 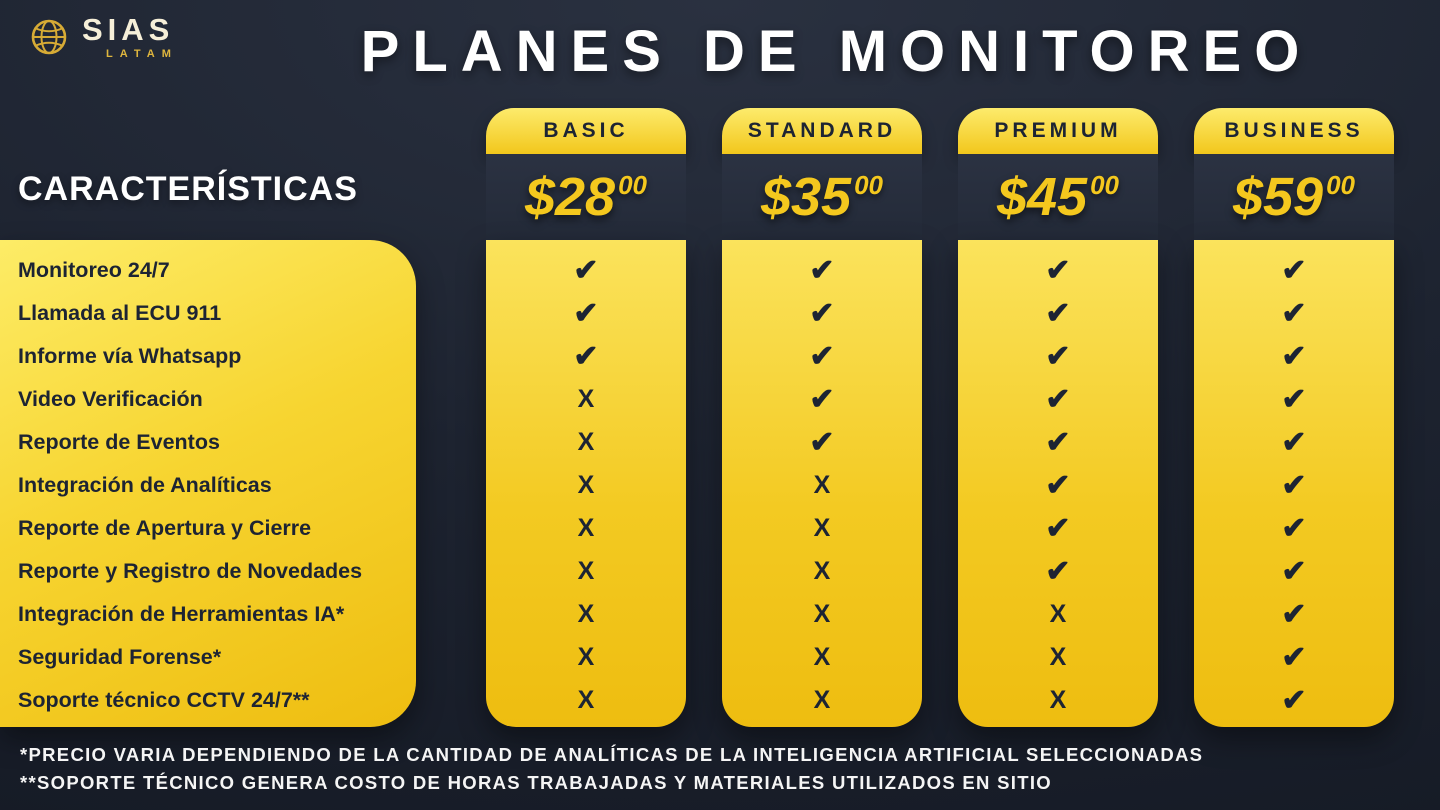 I want to click on plan-column-business: BUSINESS $59 00 ✔ ✔ ✔ ✔ ✔ ✔ ✔ ✔ ✔ ✔ ✔, so click(x=1294, y=417).